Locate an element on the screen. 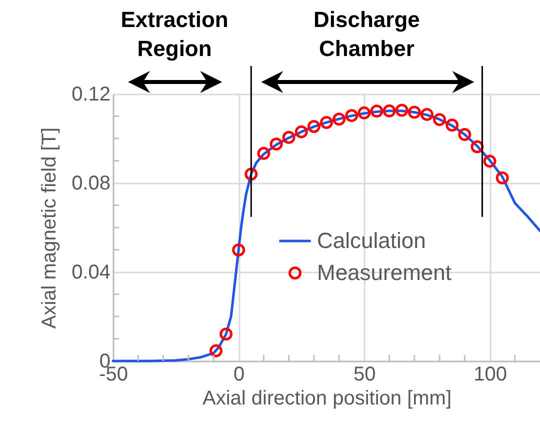 The width and height of the screenshot is (540, 434). legend-label: Calculation is located at coordinates (371, 240).